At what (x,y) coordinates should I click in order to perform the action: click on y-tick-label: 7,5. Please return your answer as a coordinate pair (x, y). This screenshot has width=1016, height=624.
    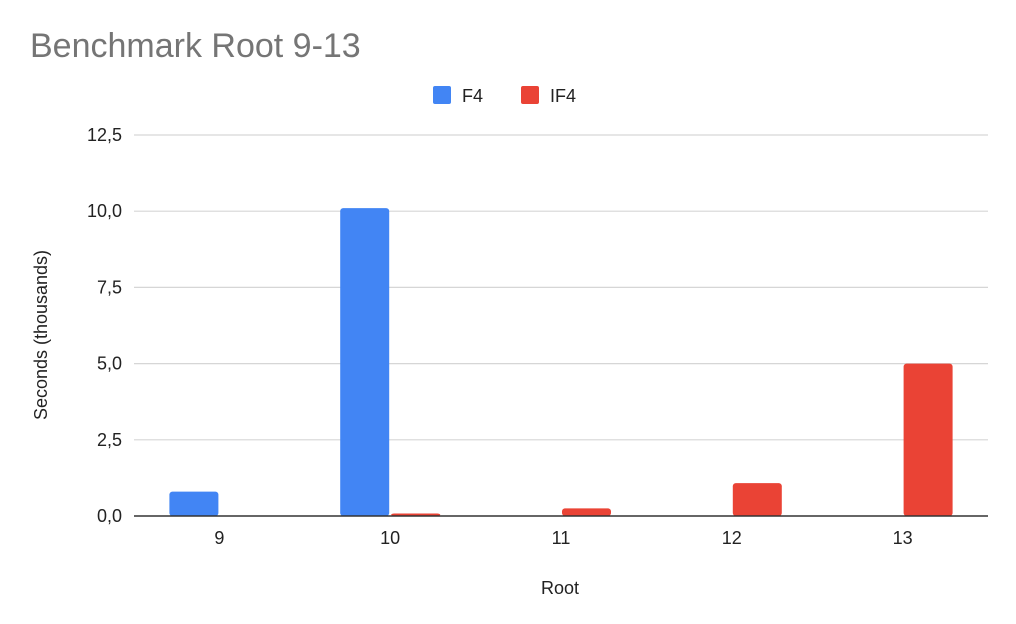
    Looking at the image, I should click on (109, 287).